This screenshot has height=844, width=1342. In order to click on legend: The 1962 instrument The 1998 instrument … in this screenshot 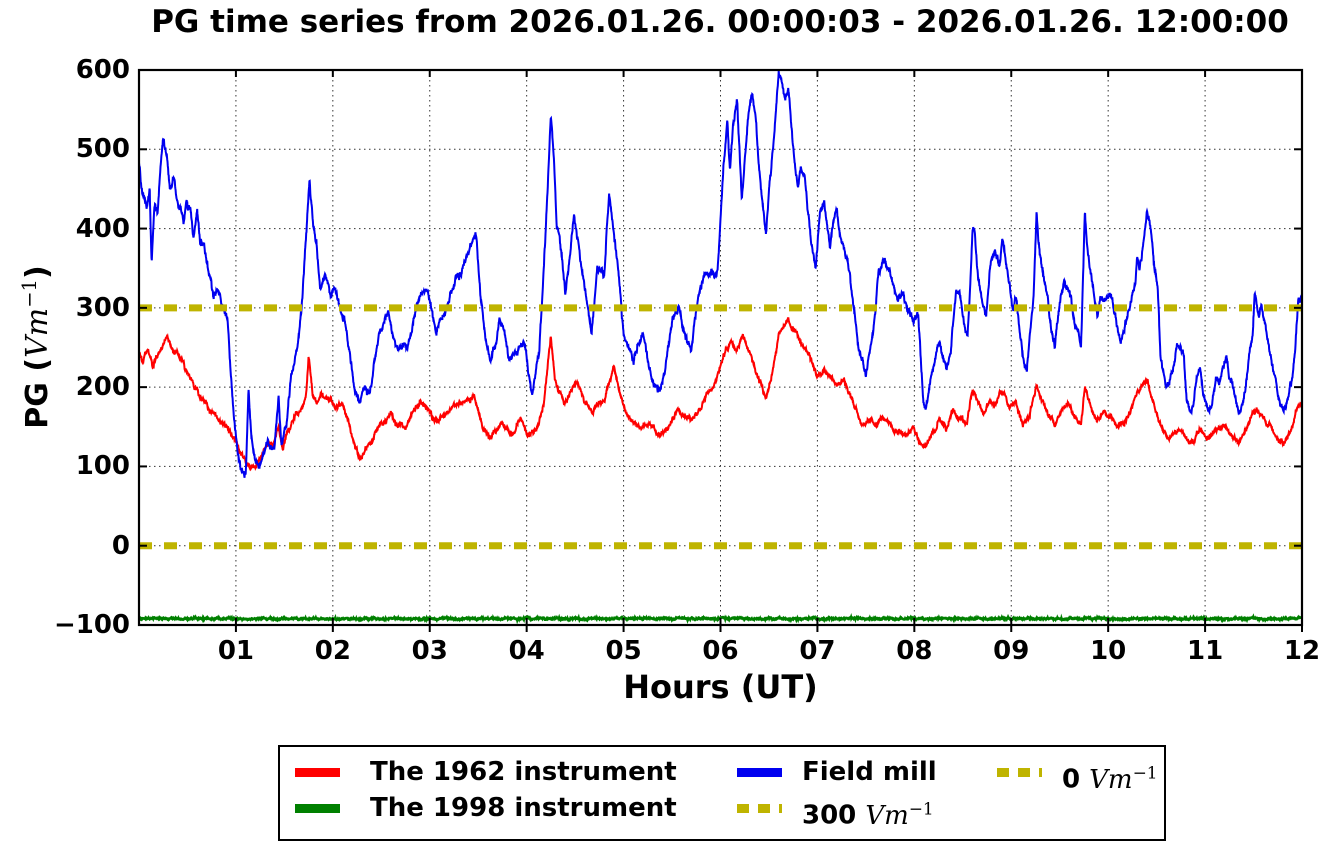, I will do `click(722, 793)`.